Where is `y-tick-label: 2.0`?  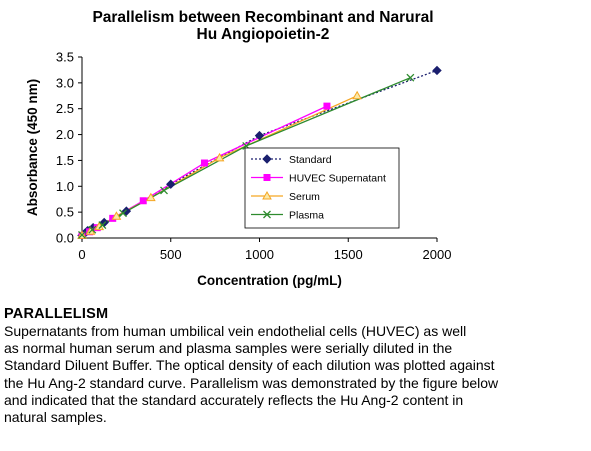 y-tick-label: 2.0 is located at coordinates (65, 134).